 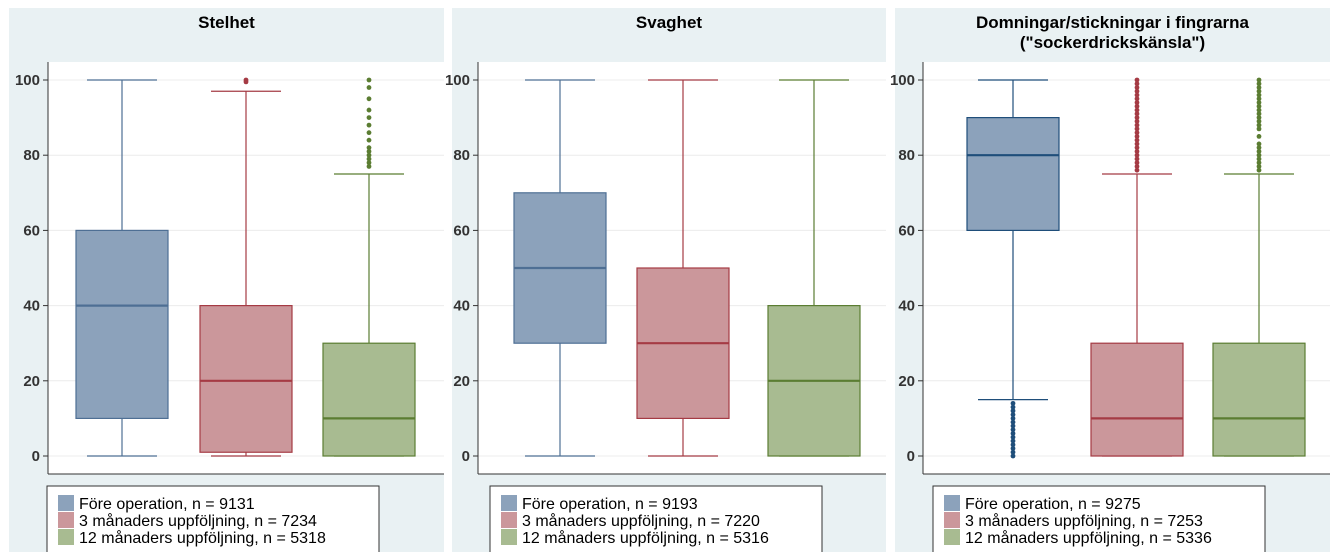 I want to click on legend-label: Före operation, n = 9131, so click(x=167, y=504).